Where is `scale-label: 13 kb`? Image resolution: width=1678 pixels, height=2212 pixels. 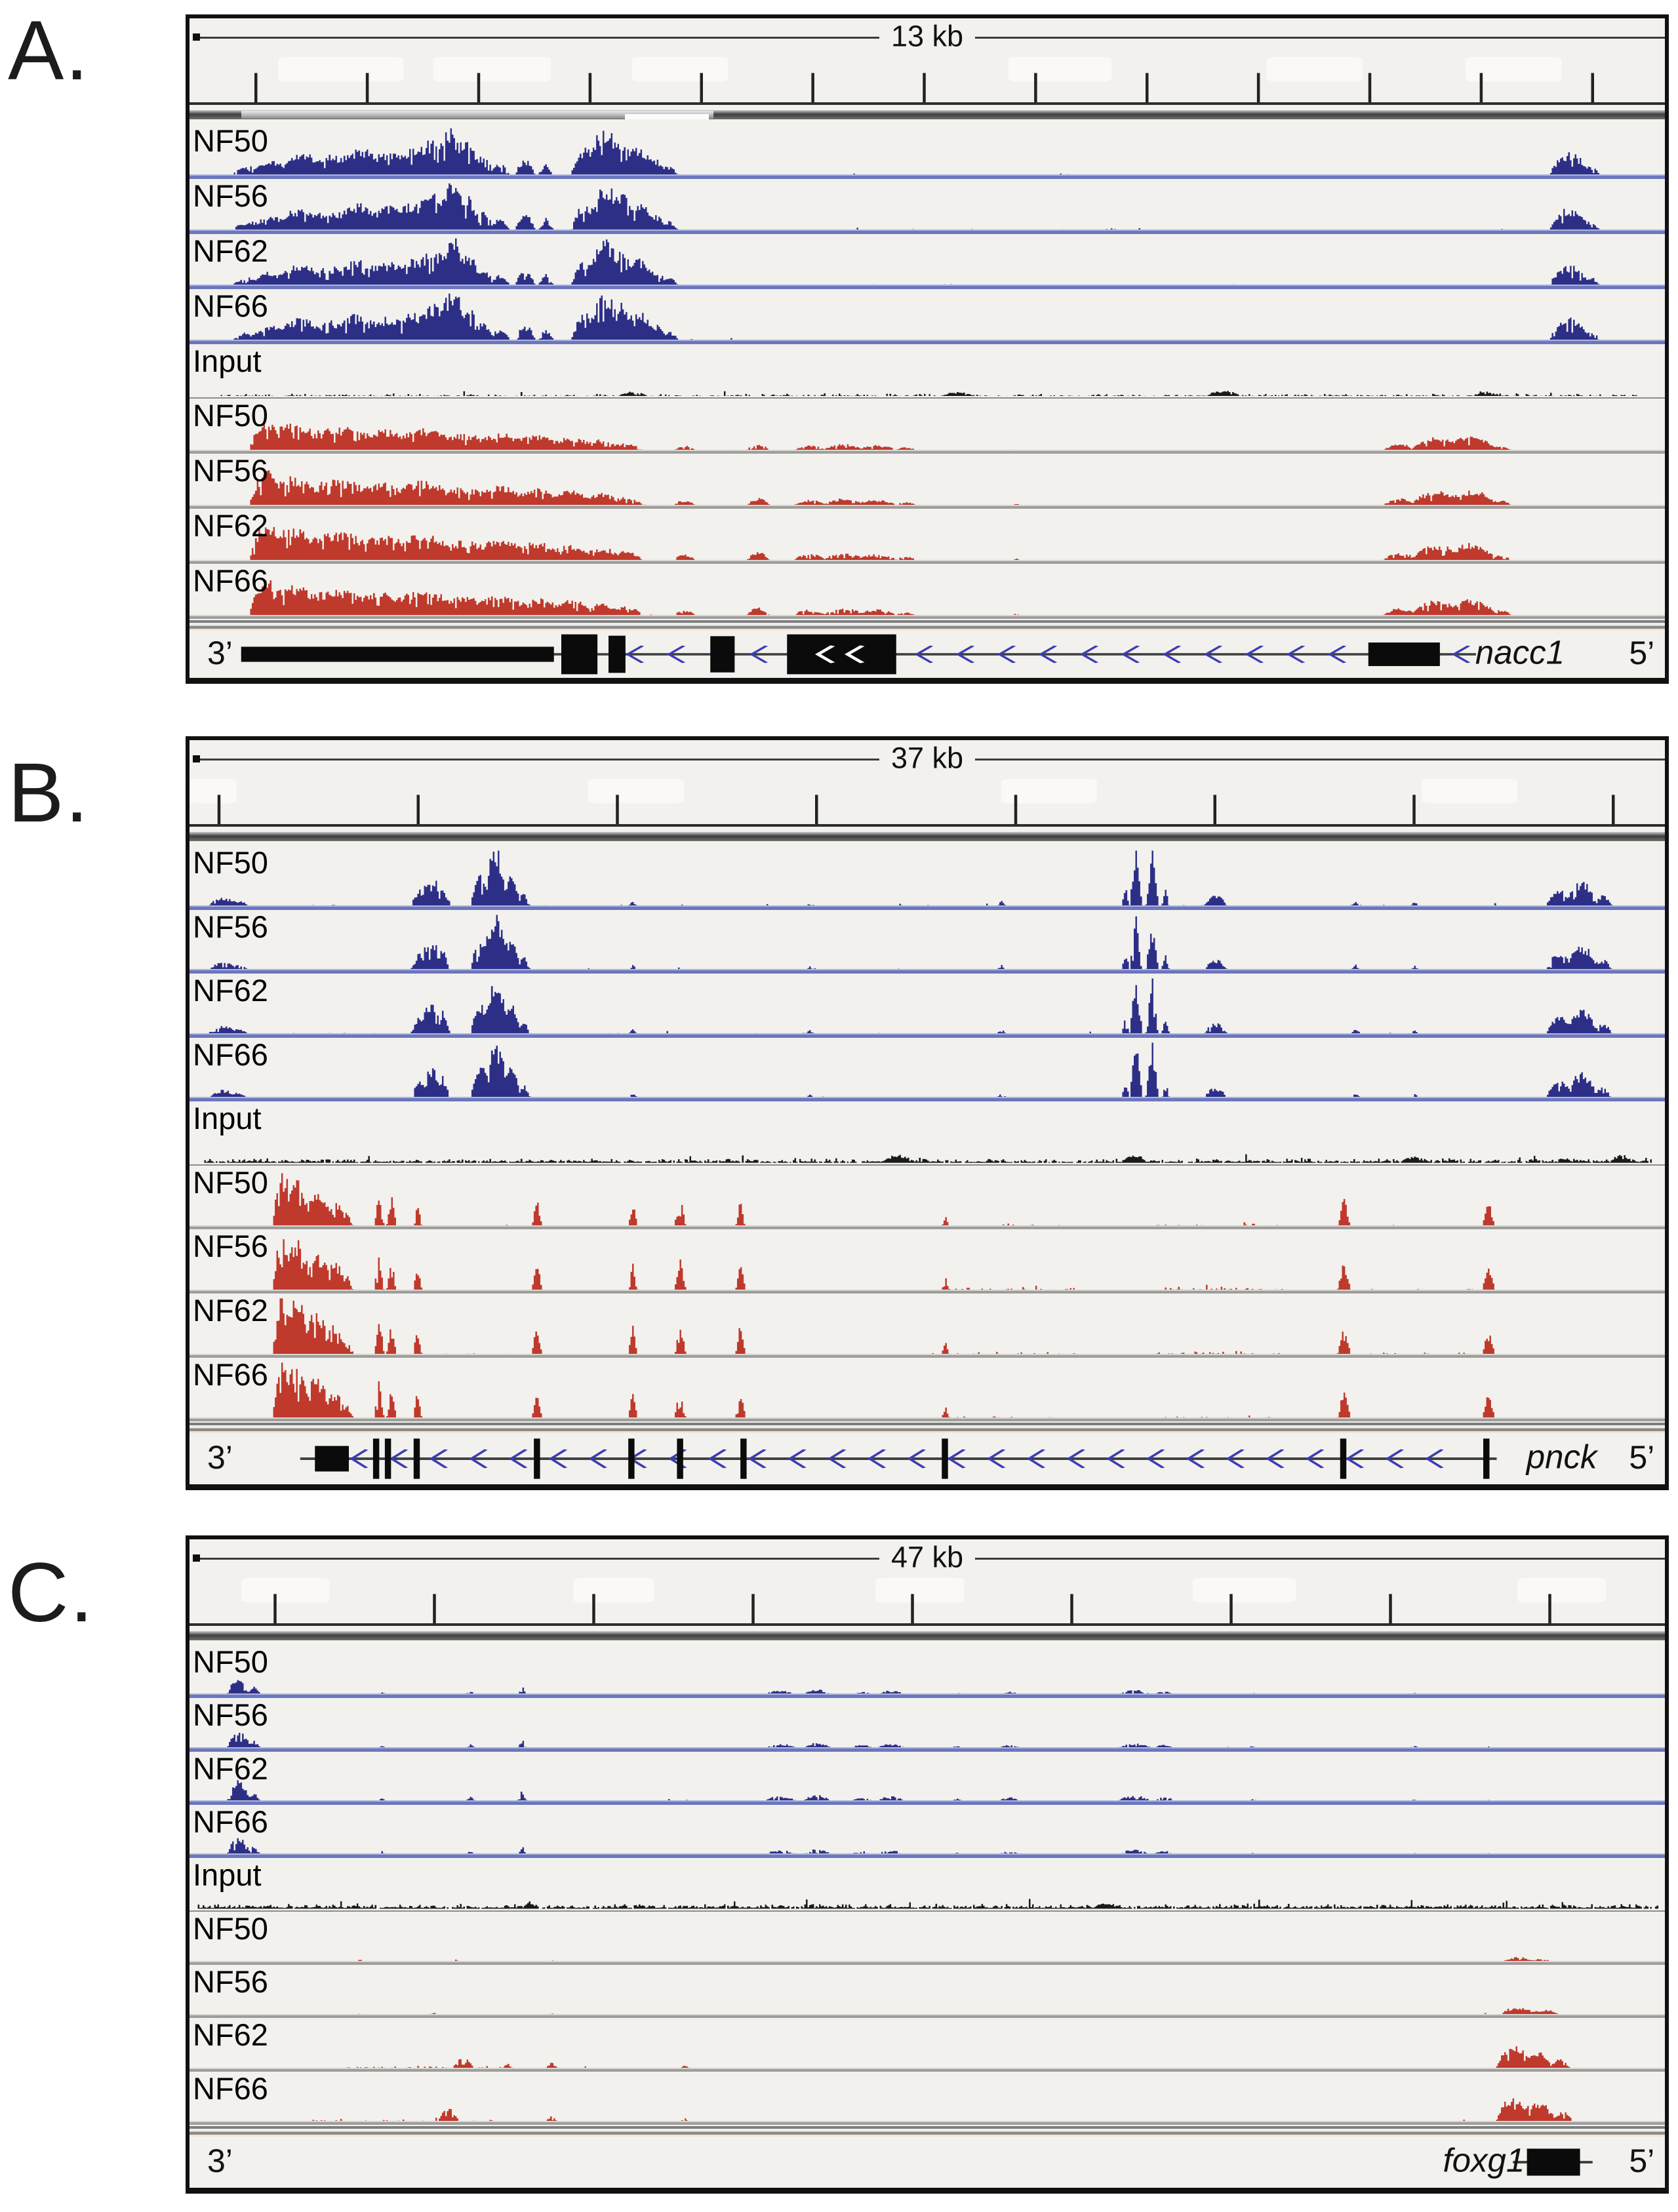 scale-label: 13 kb is located at coordinates (927, 36).